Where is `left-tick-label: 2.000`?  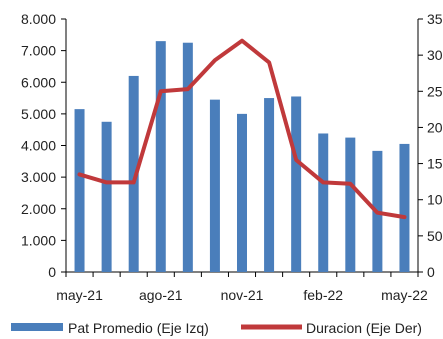 left-tick-label: 2.000 is located at coordinates (38, 209).